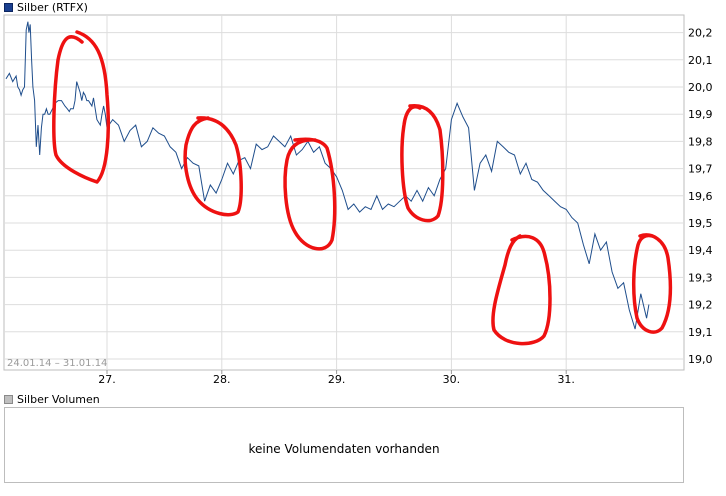  Describe the element at coordinates (700, 277) in the screenshot. I see `y-tick-label: 19,3` at that location.